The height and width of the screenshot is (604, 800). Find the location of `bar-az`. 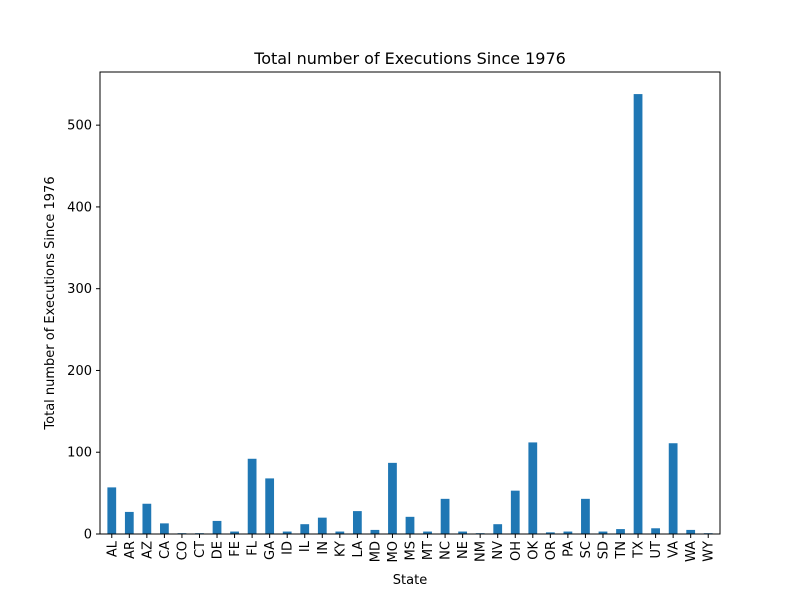

bar-az is located at coordinates (147, 518).